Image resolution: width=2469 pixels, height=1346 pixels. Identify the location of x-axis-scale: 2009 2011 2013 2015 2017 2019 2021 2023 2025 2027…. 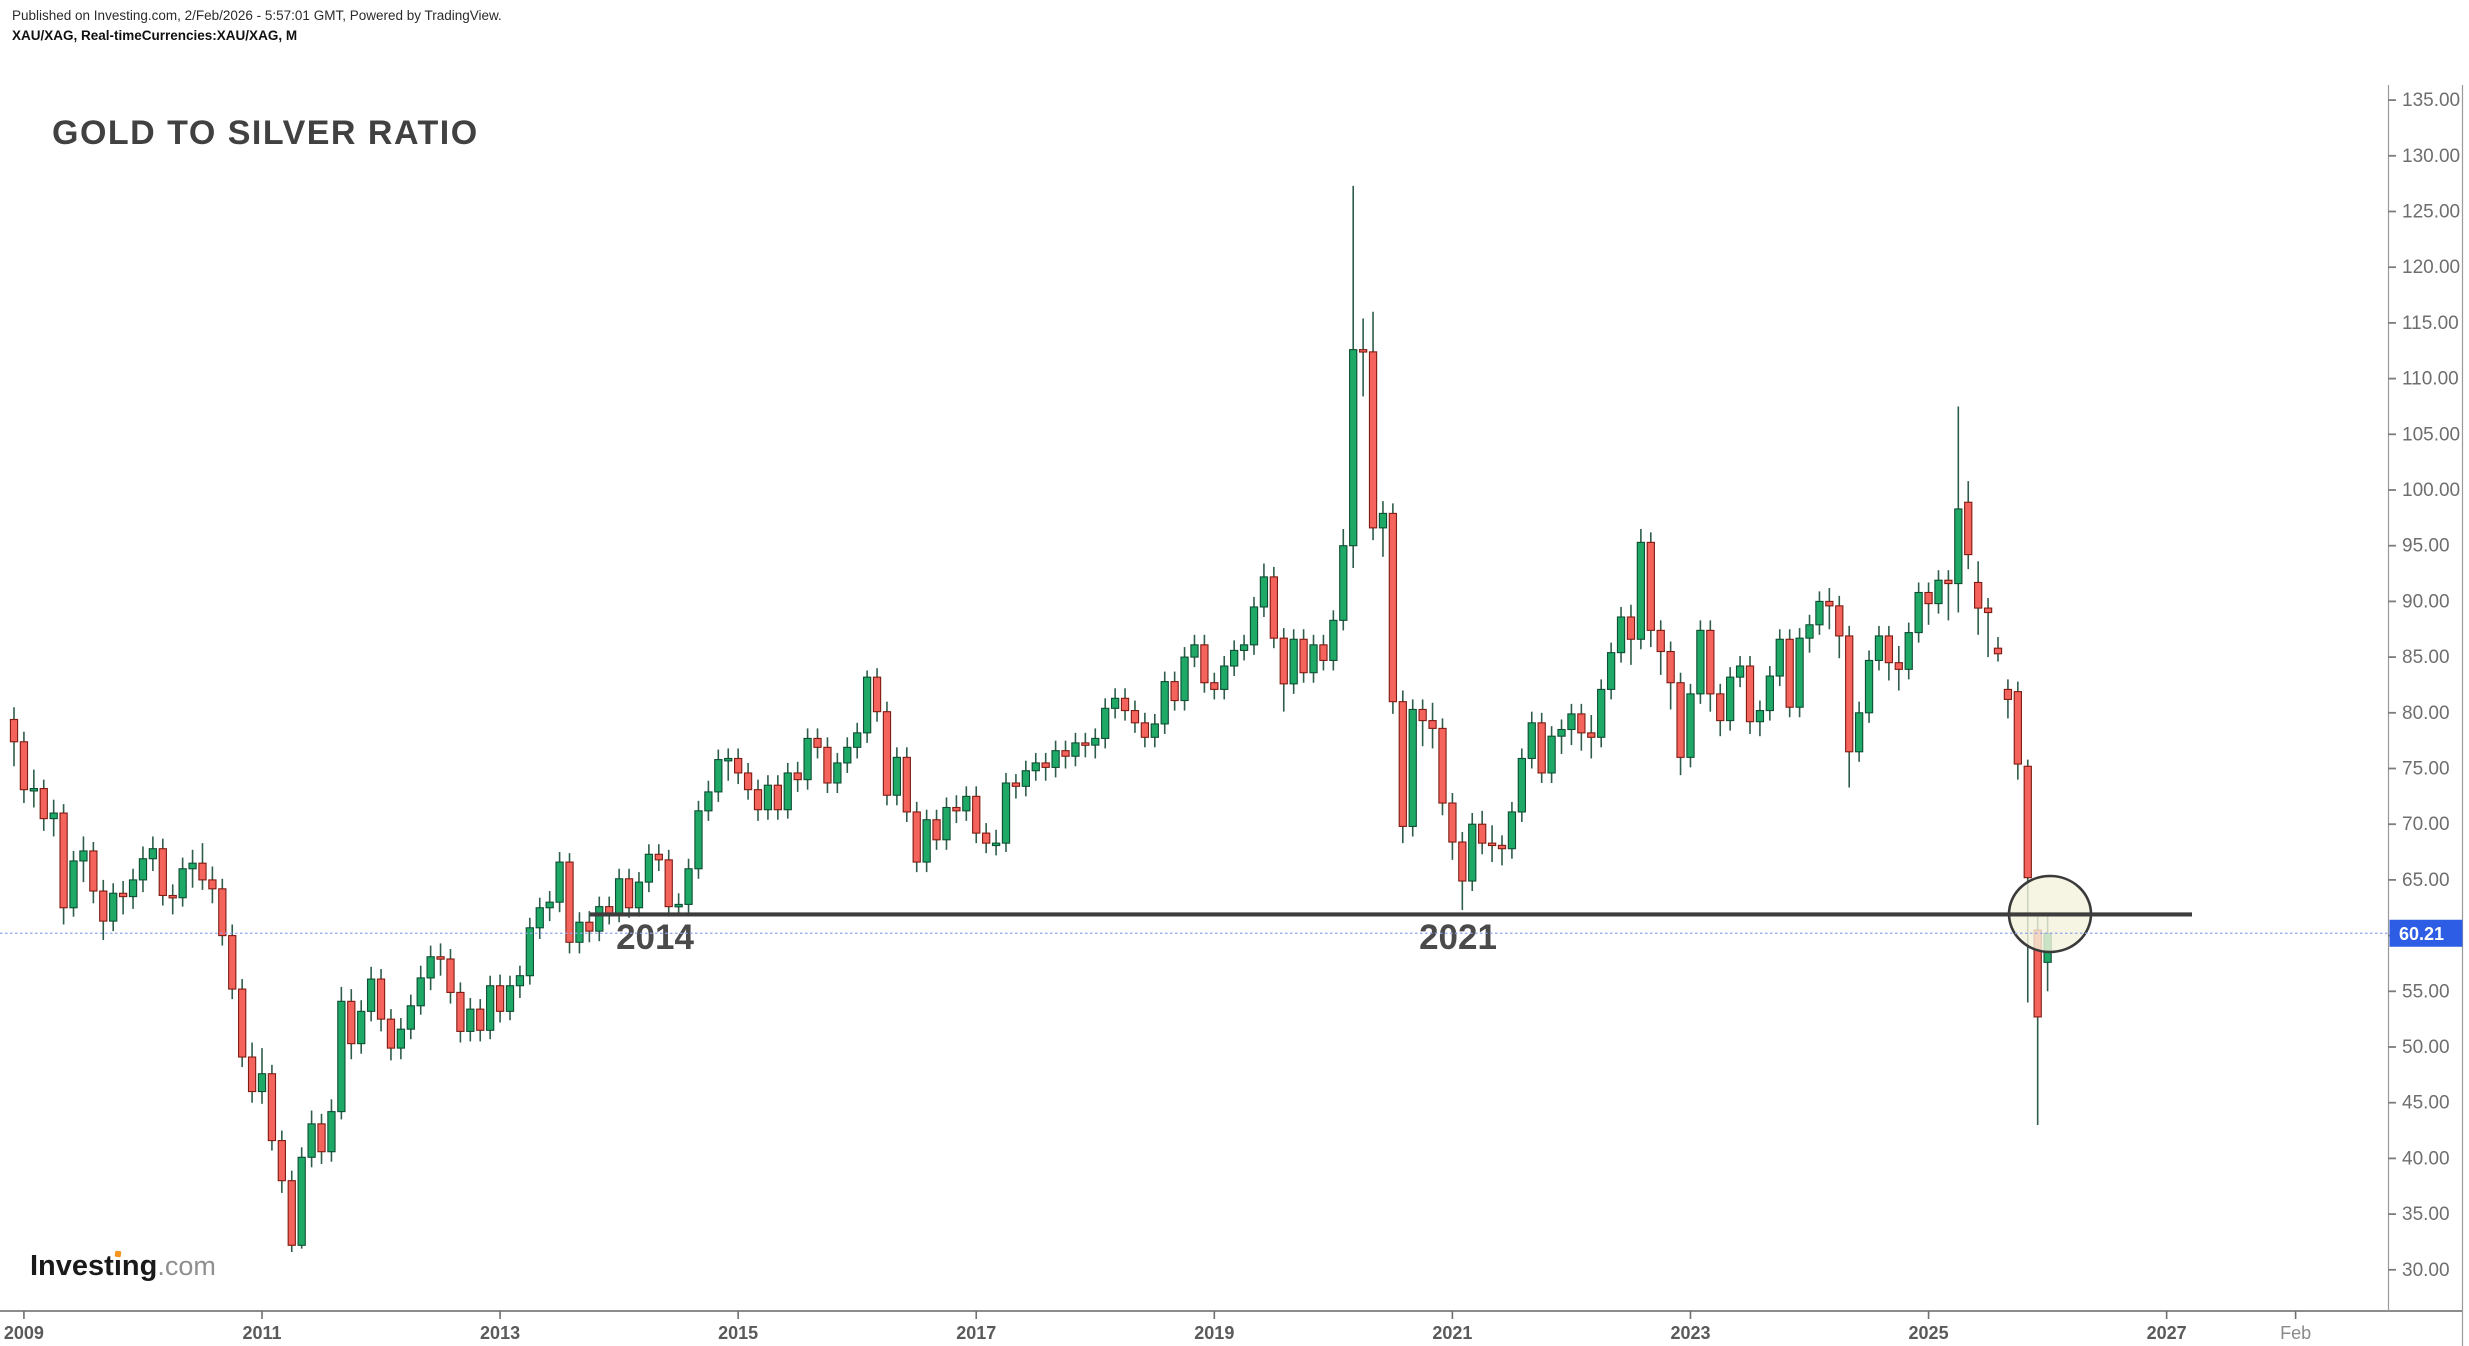
(1157, 1327).